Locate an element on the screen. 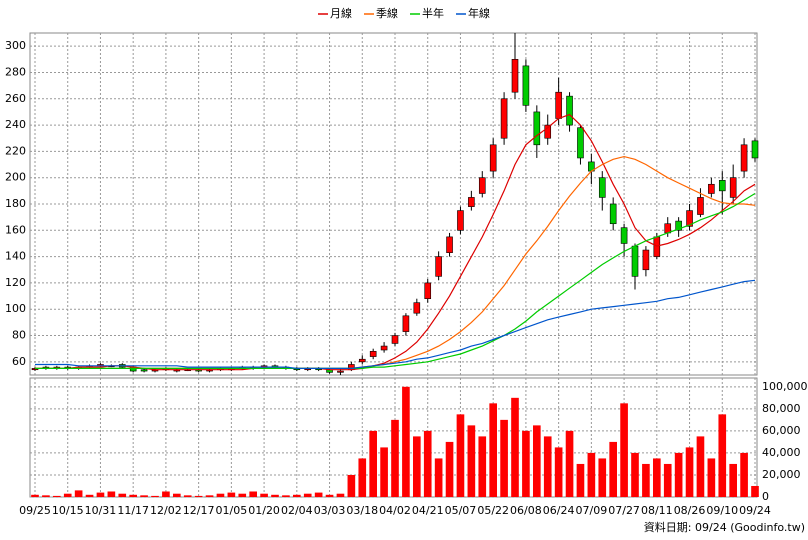 The image size is (808, 540). source: 資料日期: 09/24 (Goodinfo.tw) is located at coordinates (724, 527).